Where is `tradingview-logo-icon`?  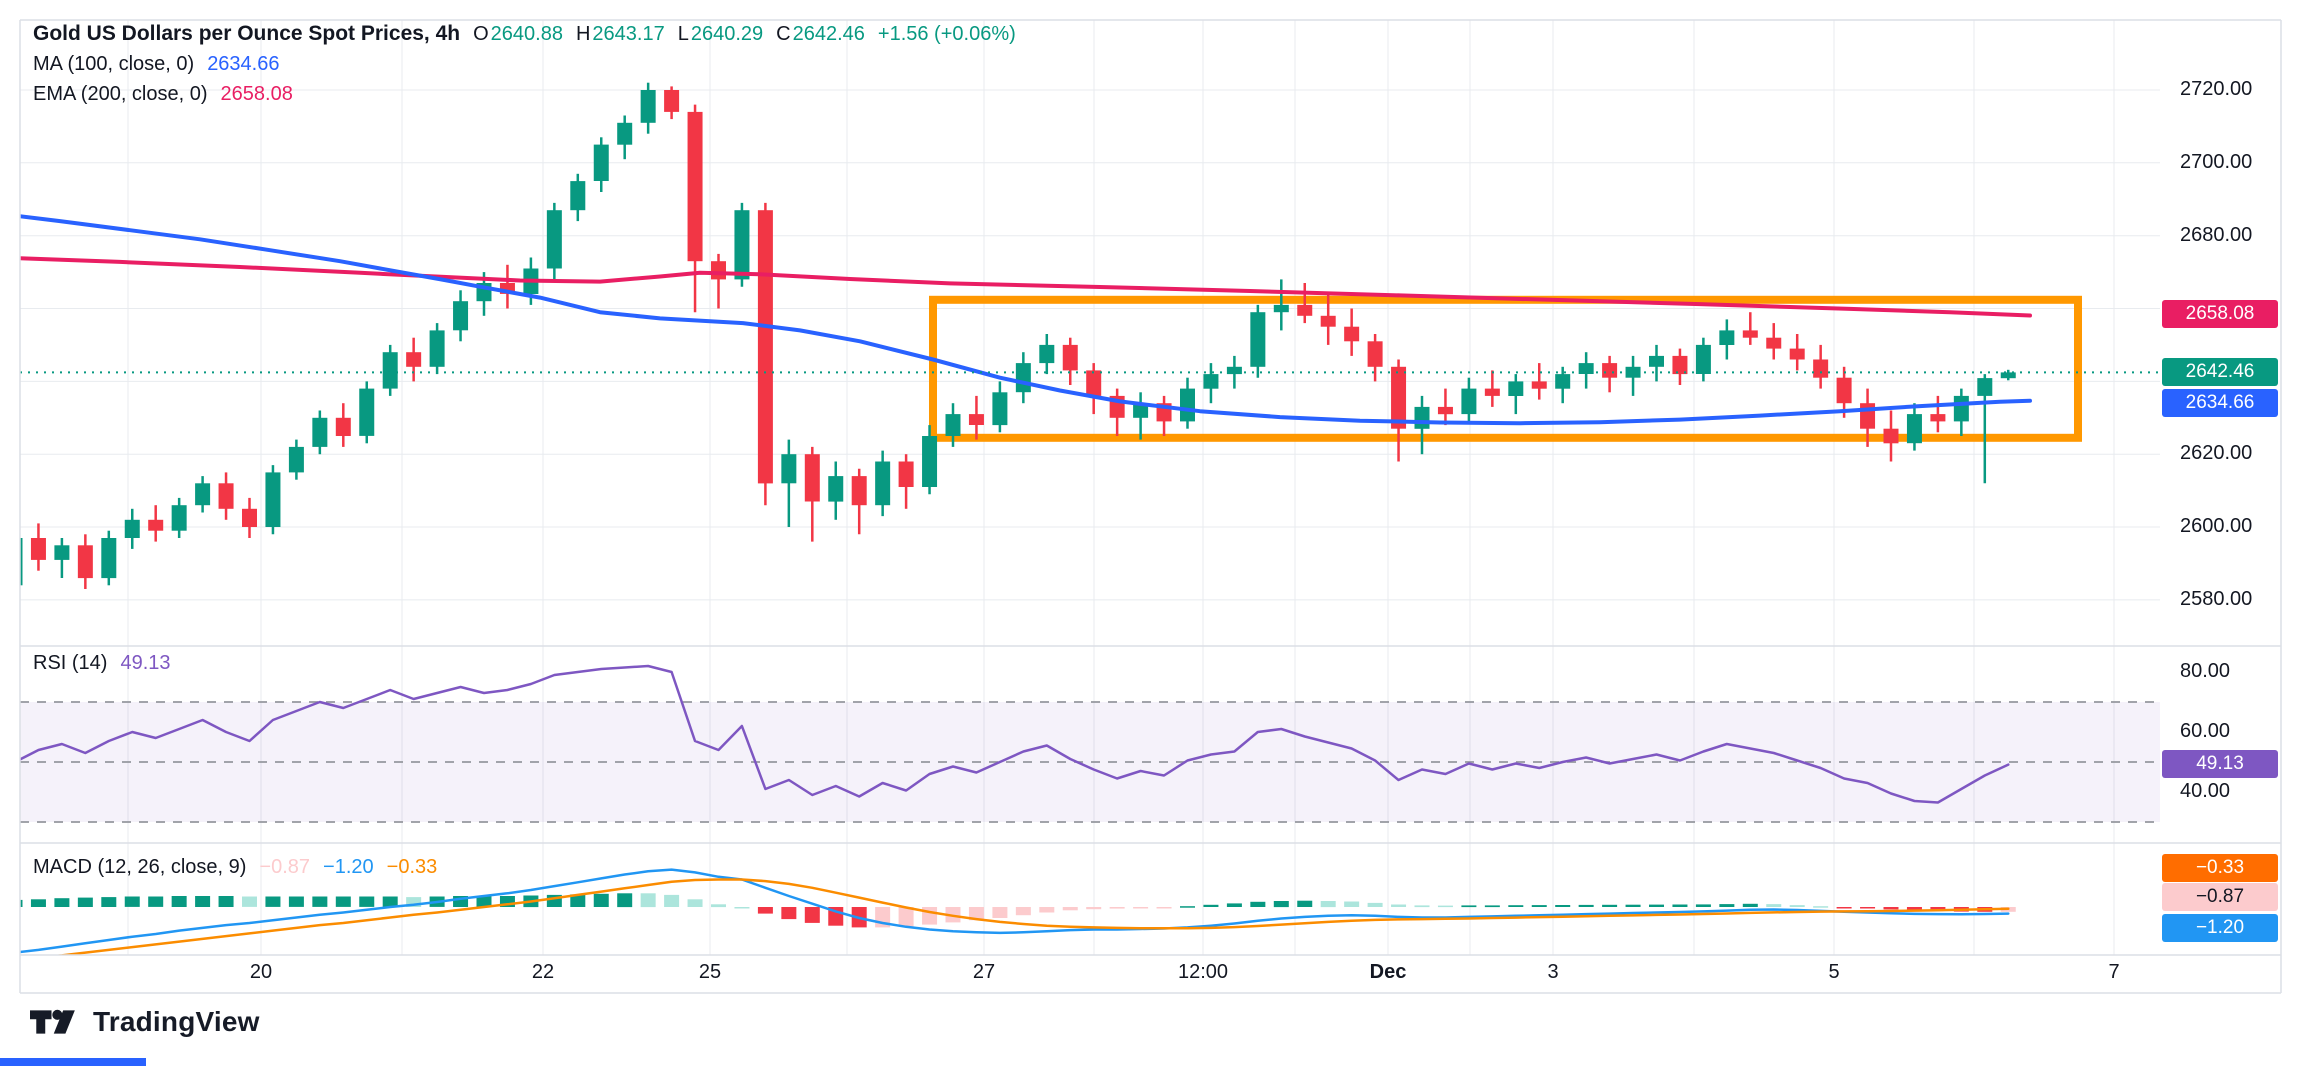 tradingview-logo-icon is located at coordinates (52, 1021).